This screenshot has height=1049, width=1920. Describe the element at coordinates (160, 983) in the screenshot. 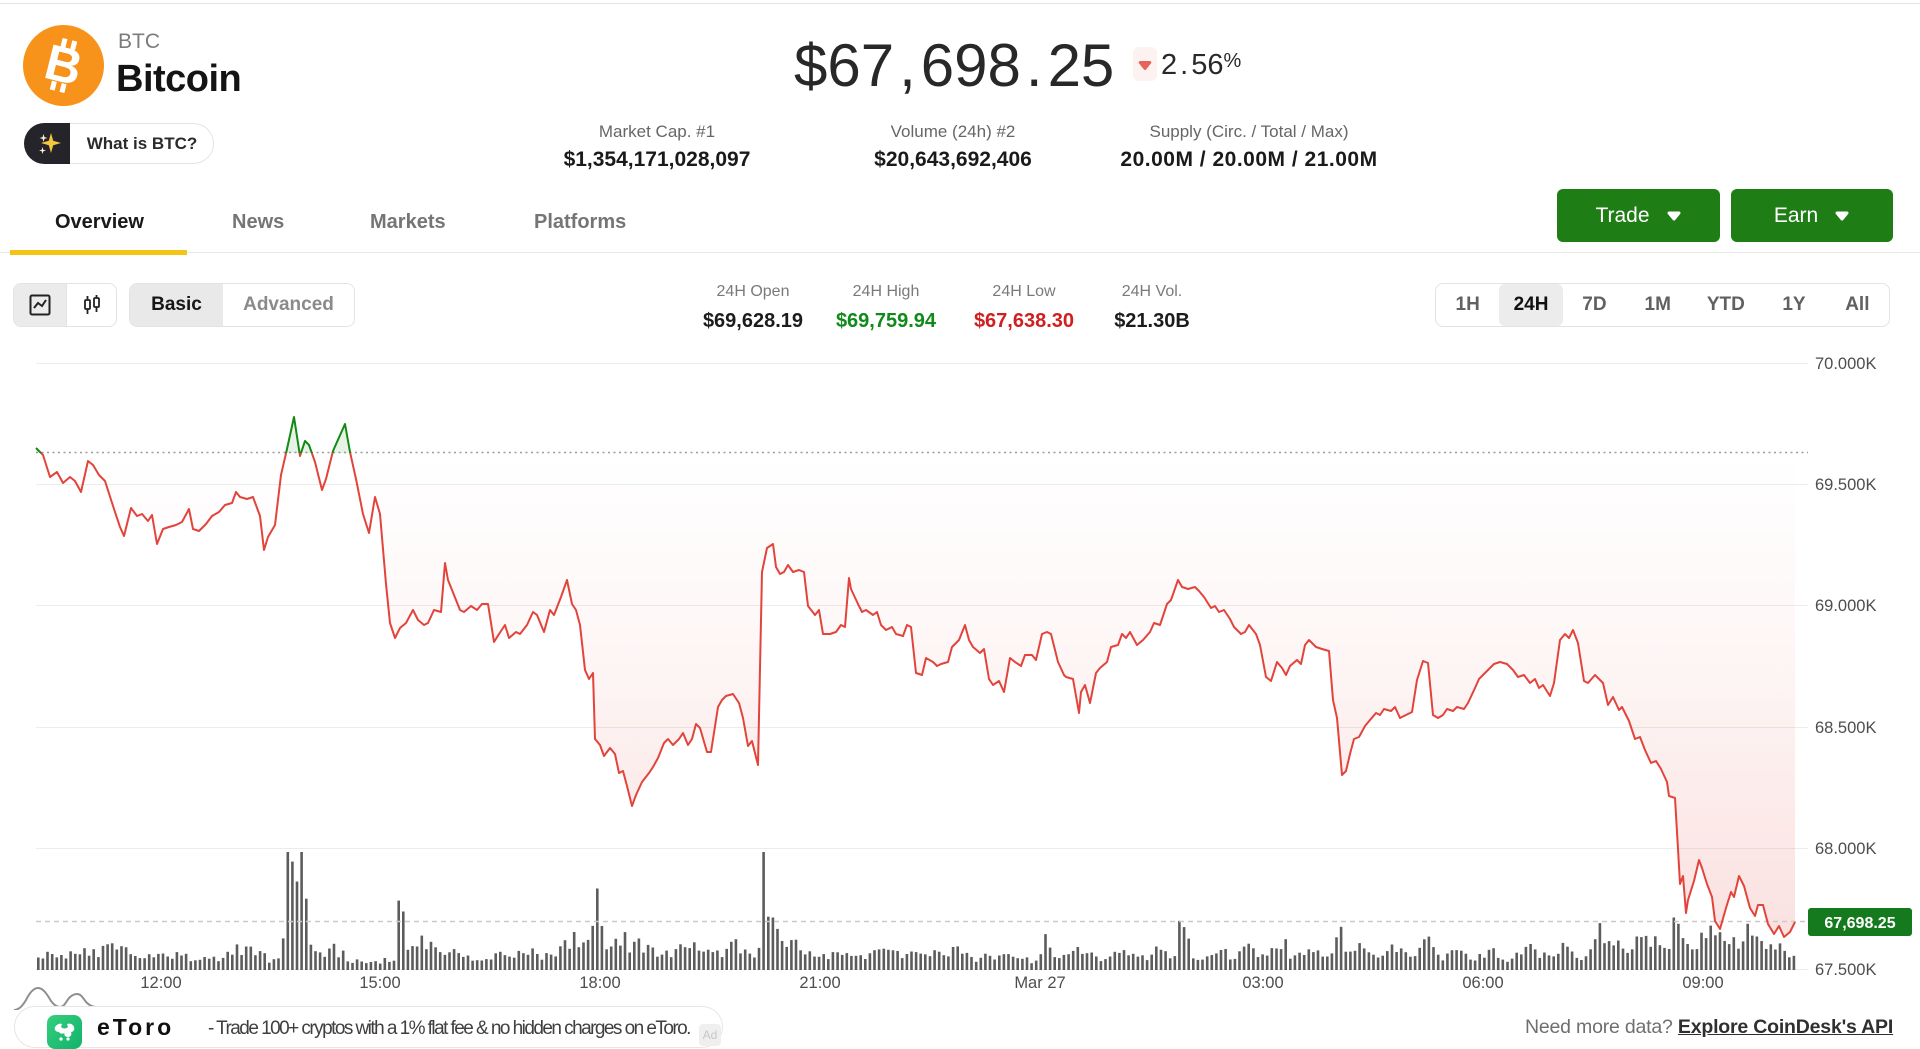

I see `svg-text: 12:00` at that location.